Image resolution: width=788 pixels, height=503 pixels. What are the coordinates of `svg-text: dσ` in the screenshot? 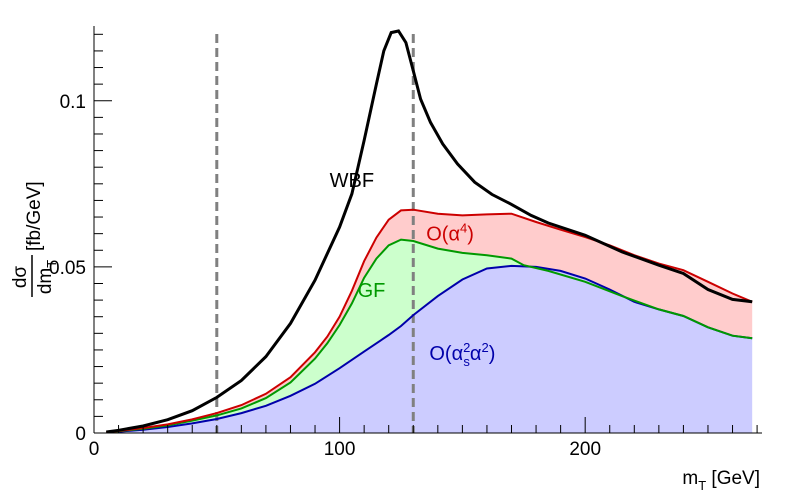 It's located at (20, 277).